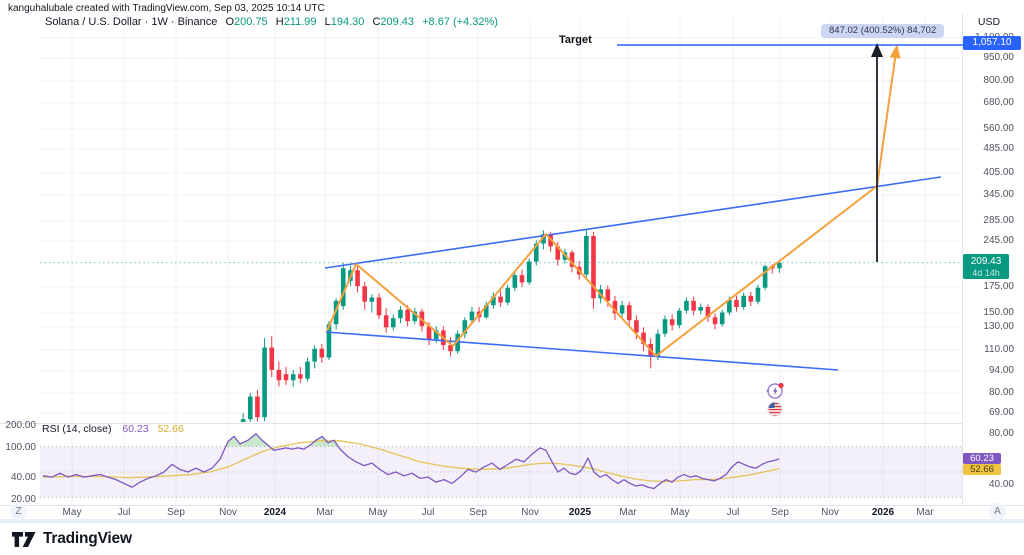  I want to click on tradingview-logo: TradingView, so click(72, 539).